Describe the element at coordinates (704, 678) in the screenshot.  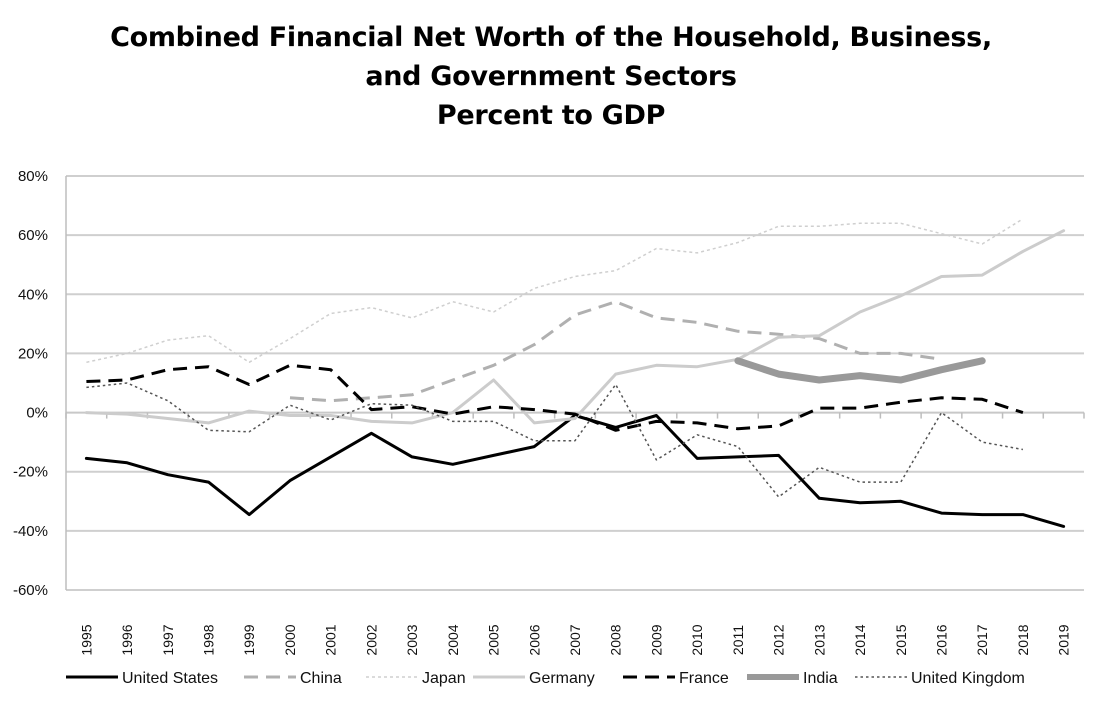
I see `legend-label-france: France` at that location.